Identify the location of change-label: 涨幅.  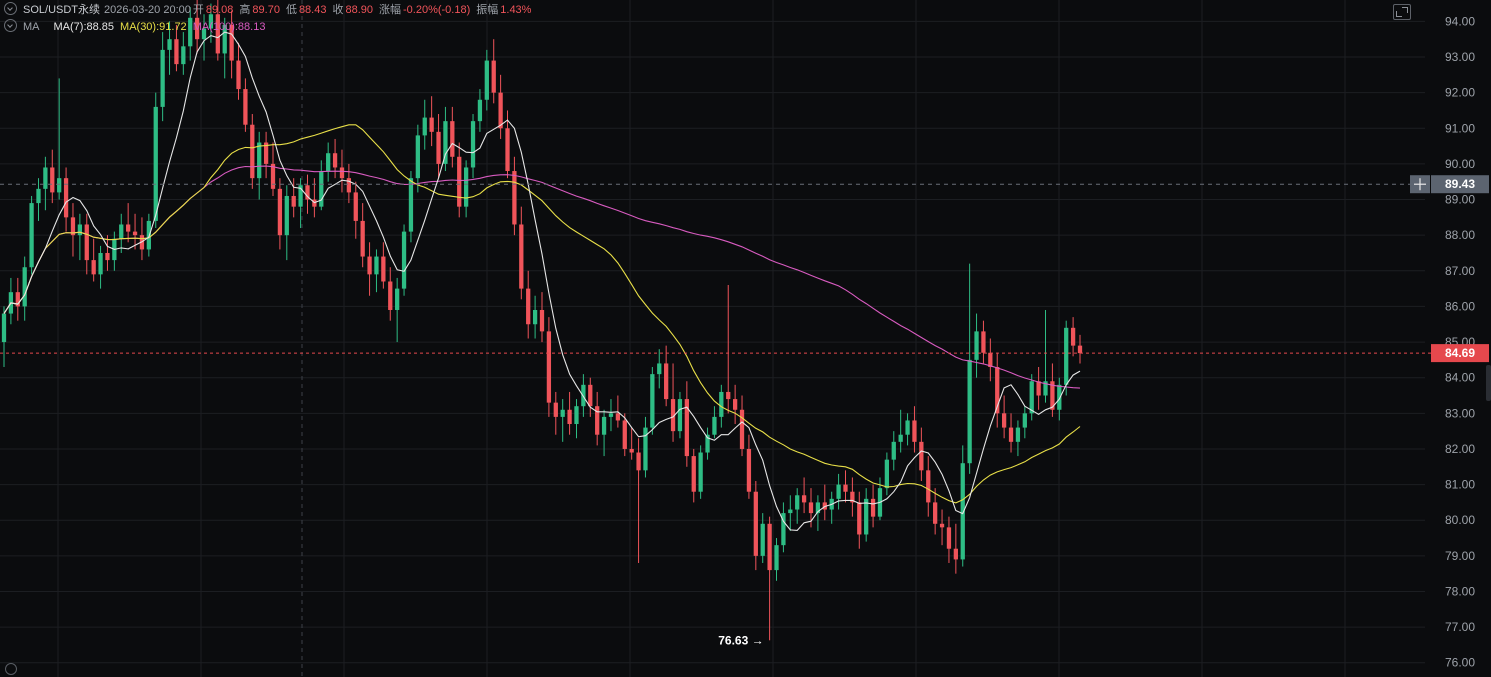
(390, 10).